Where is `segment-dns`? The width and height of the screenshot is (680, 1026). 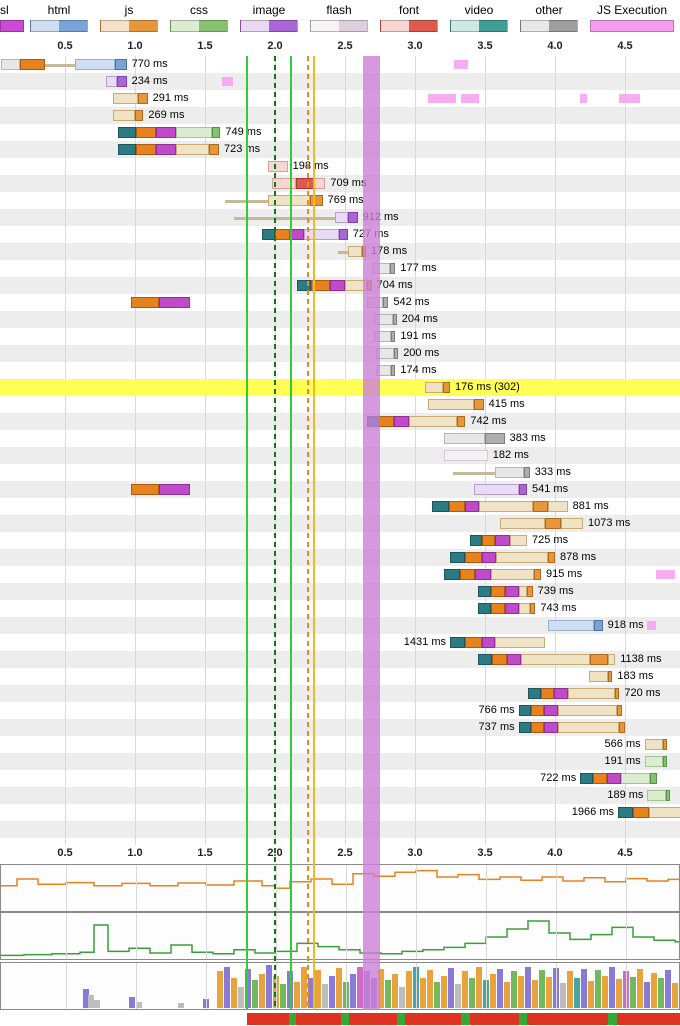
segment-dns is located at coordinates (586, 778).